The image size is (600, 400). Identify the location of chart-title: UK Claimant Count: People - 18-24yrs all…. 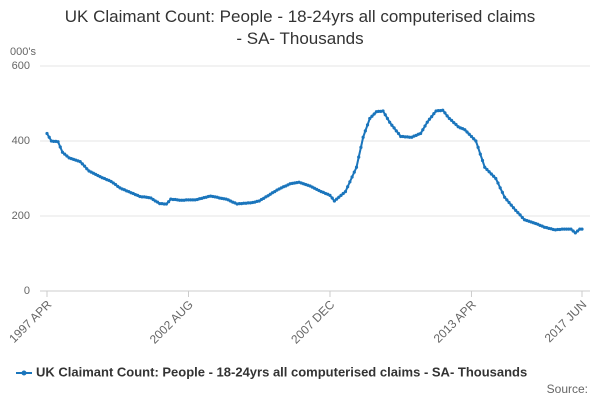
(300, 27).